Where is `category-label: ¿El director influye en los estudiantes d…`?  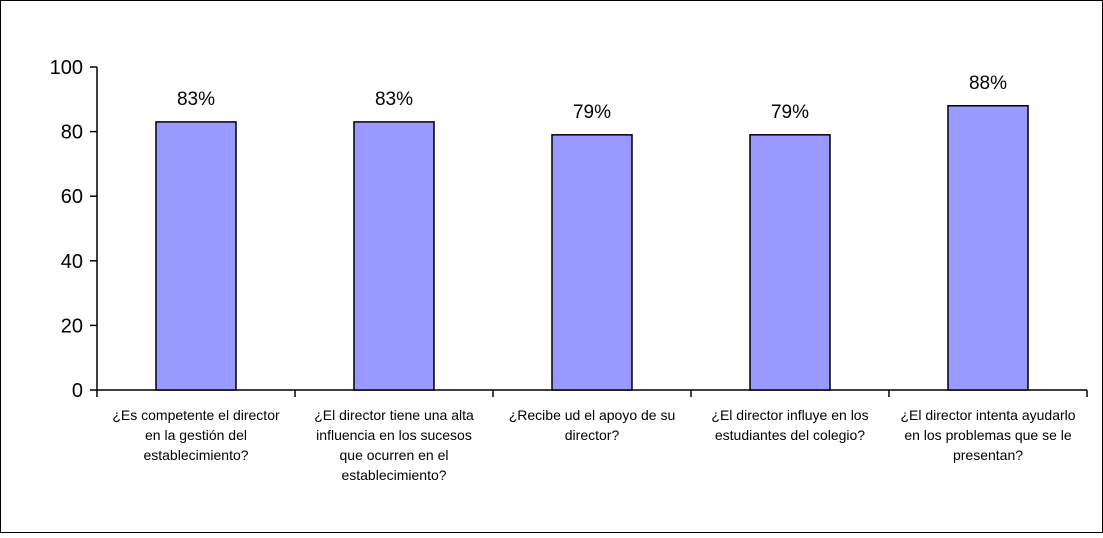
category-label: ¿El director influye en los estudiantes d… is located at coordinates (789, 425).